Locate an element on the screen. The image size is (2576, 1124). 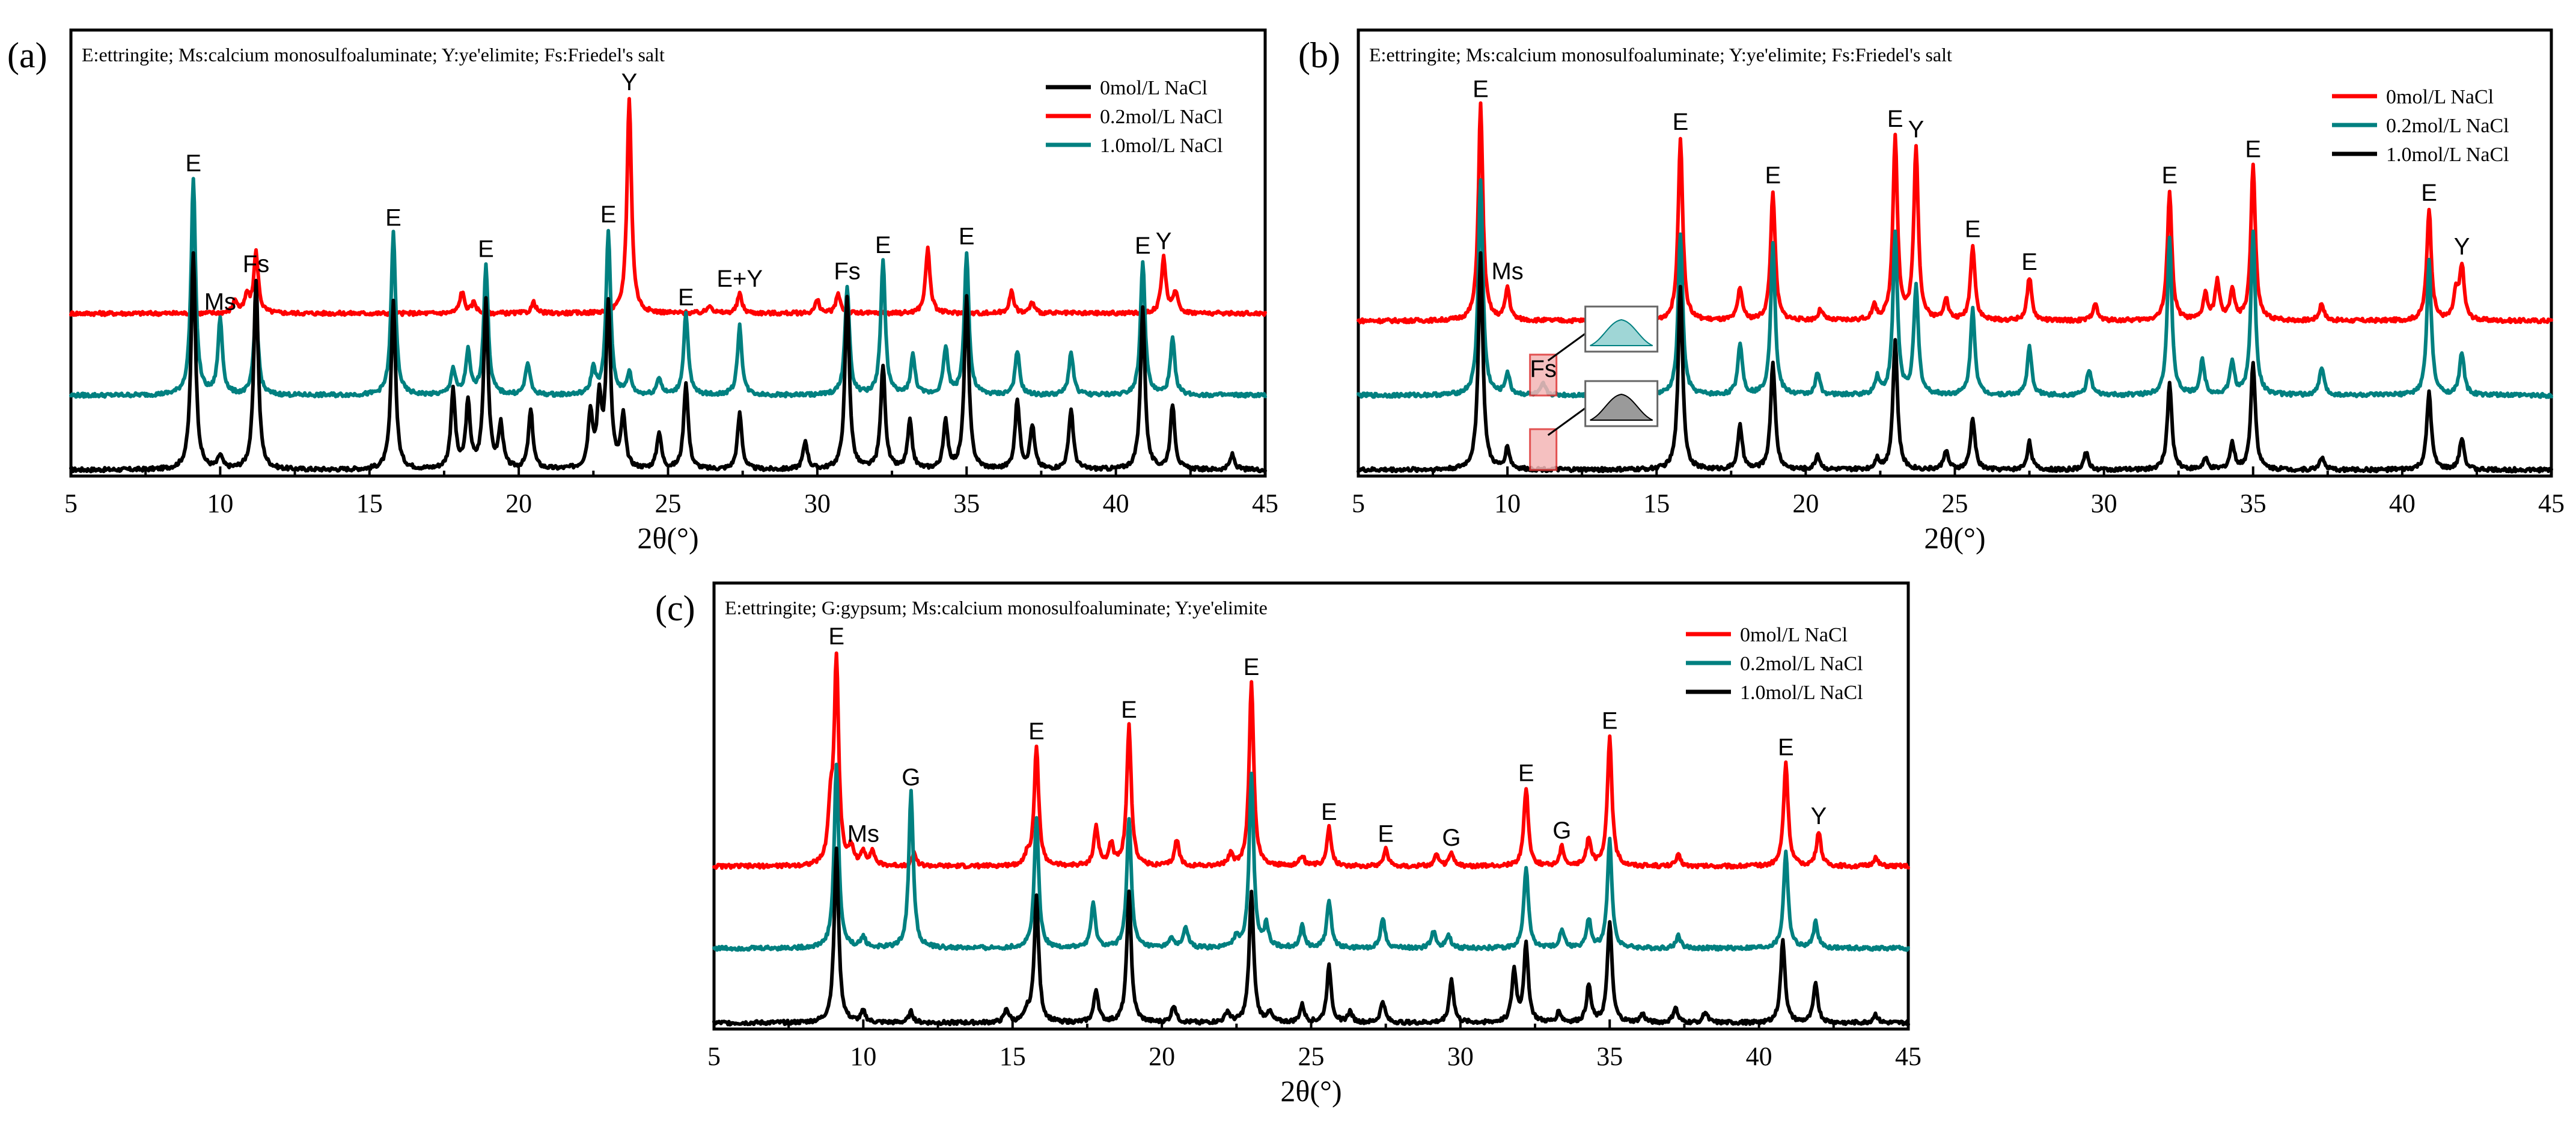
panel-label: (c) is located at coordinates (675, 608).